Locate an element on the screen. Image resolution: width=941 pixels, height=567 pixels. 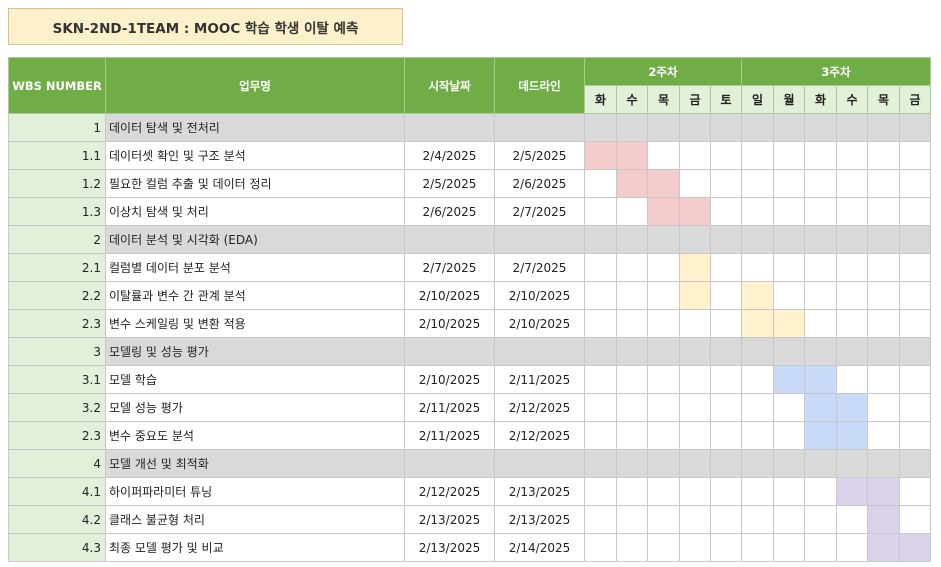
header-start-date: 시작날짜 is located at coordinates (449, 85).